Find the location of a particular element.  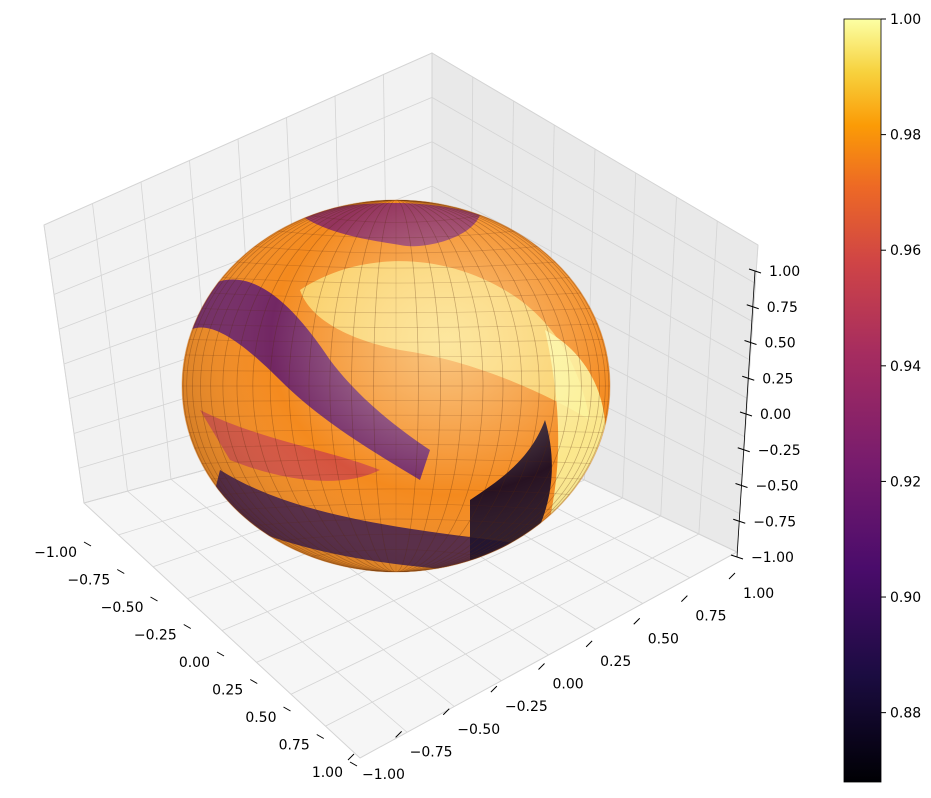

colorbar-tick-label: 0.98 is located at coordinates (905, 136).